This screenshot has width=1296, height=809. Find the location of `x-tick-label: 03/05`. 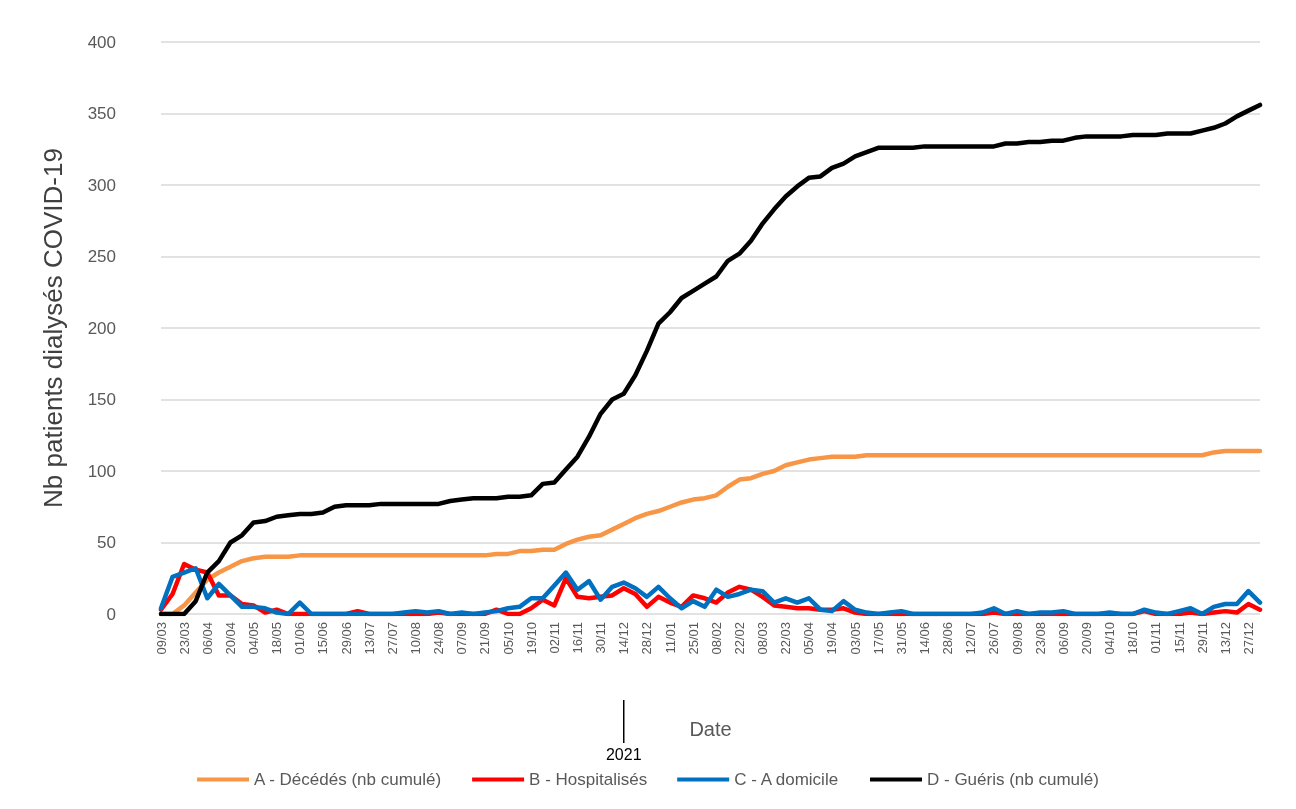

x-tick-label: 03/05 is located at coordinates (855, 638).